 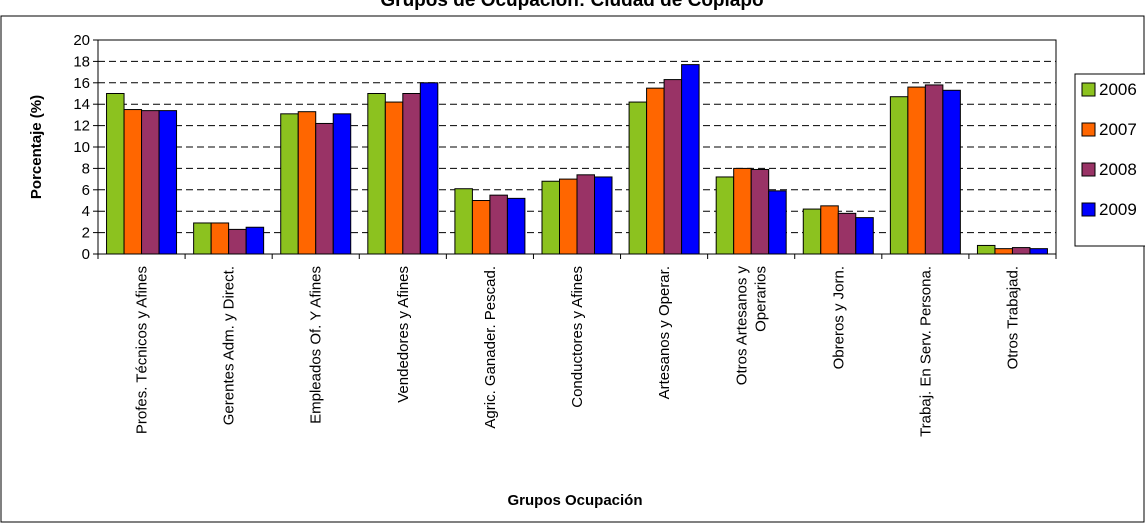 I want to click on svg-text: Artesanos y Operar., so click(x=664, y=332).